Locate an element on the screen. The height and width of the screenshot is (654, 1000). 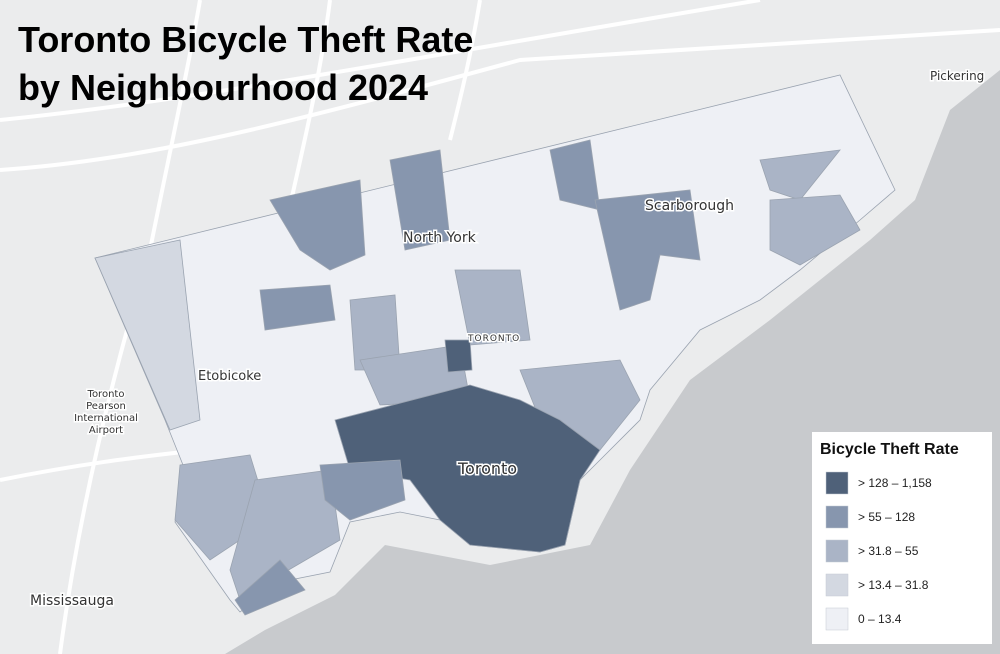
title: by Neighbourhood 2024 is located at coordinates (223, 87).